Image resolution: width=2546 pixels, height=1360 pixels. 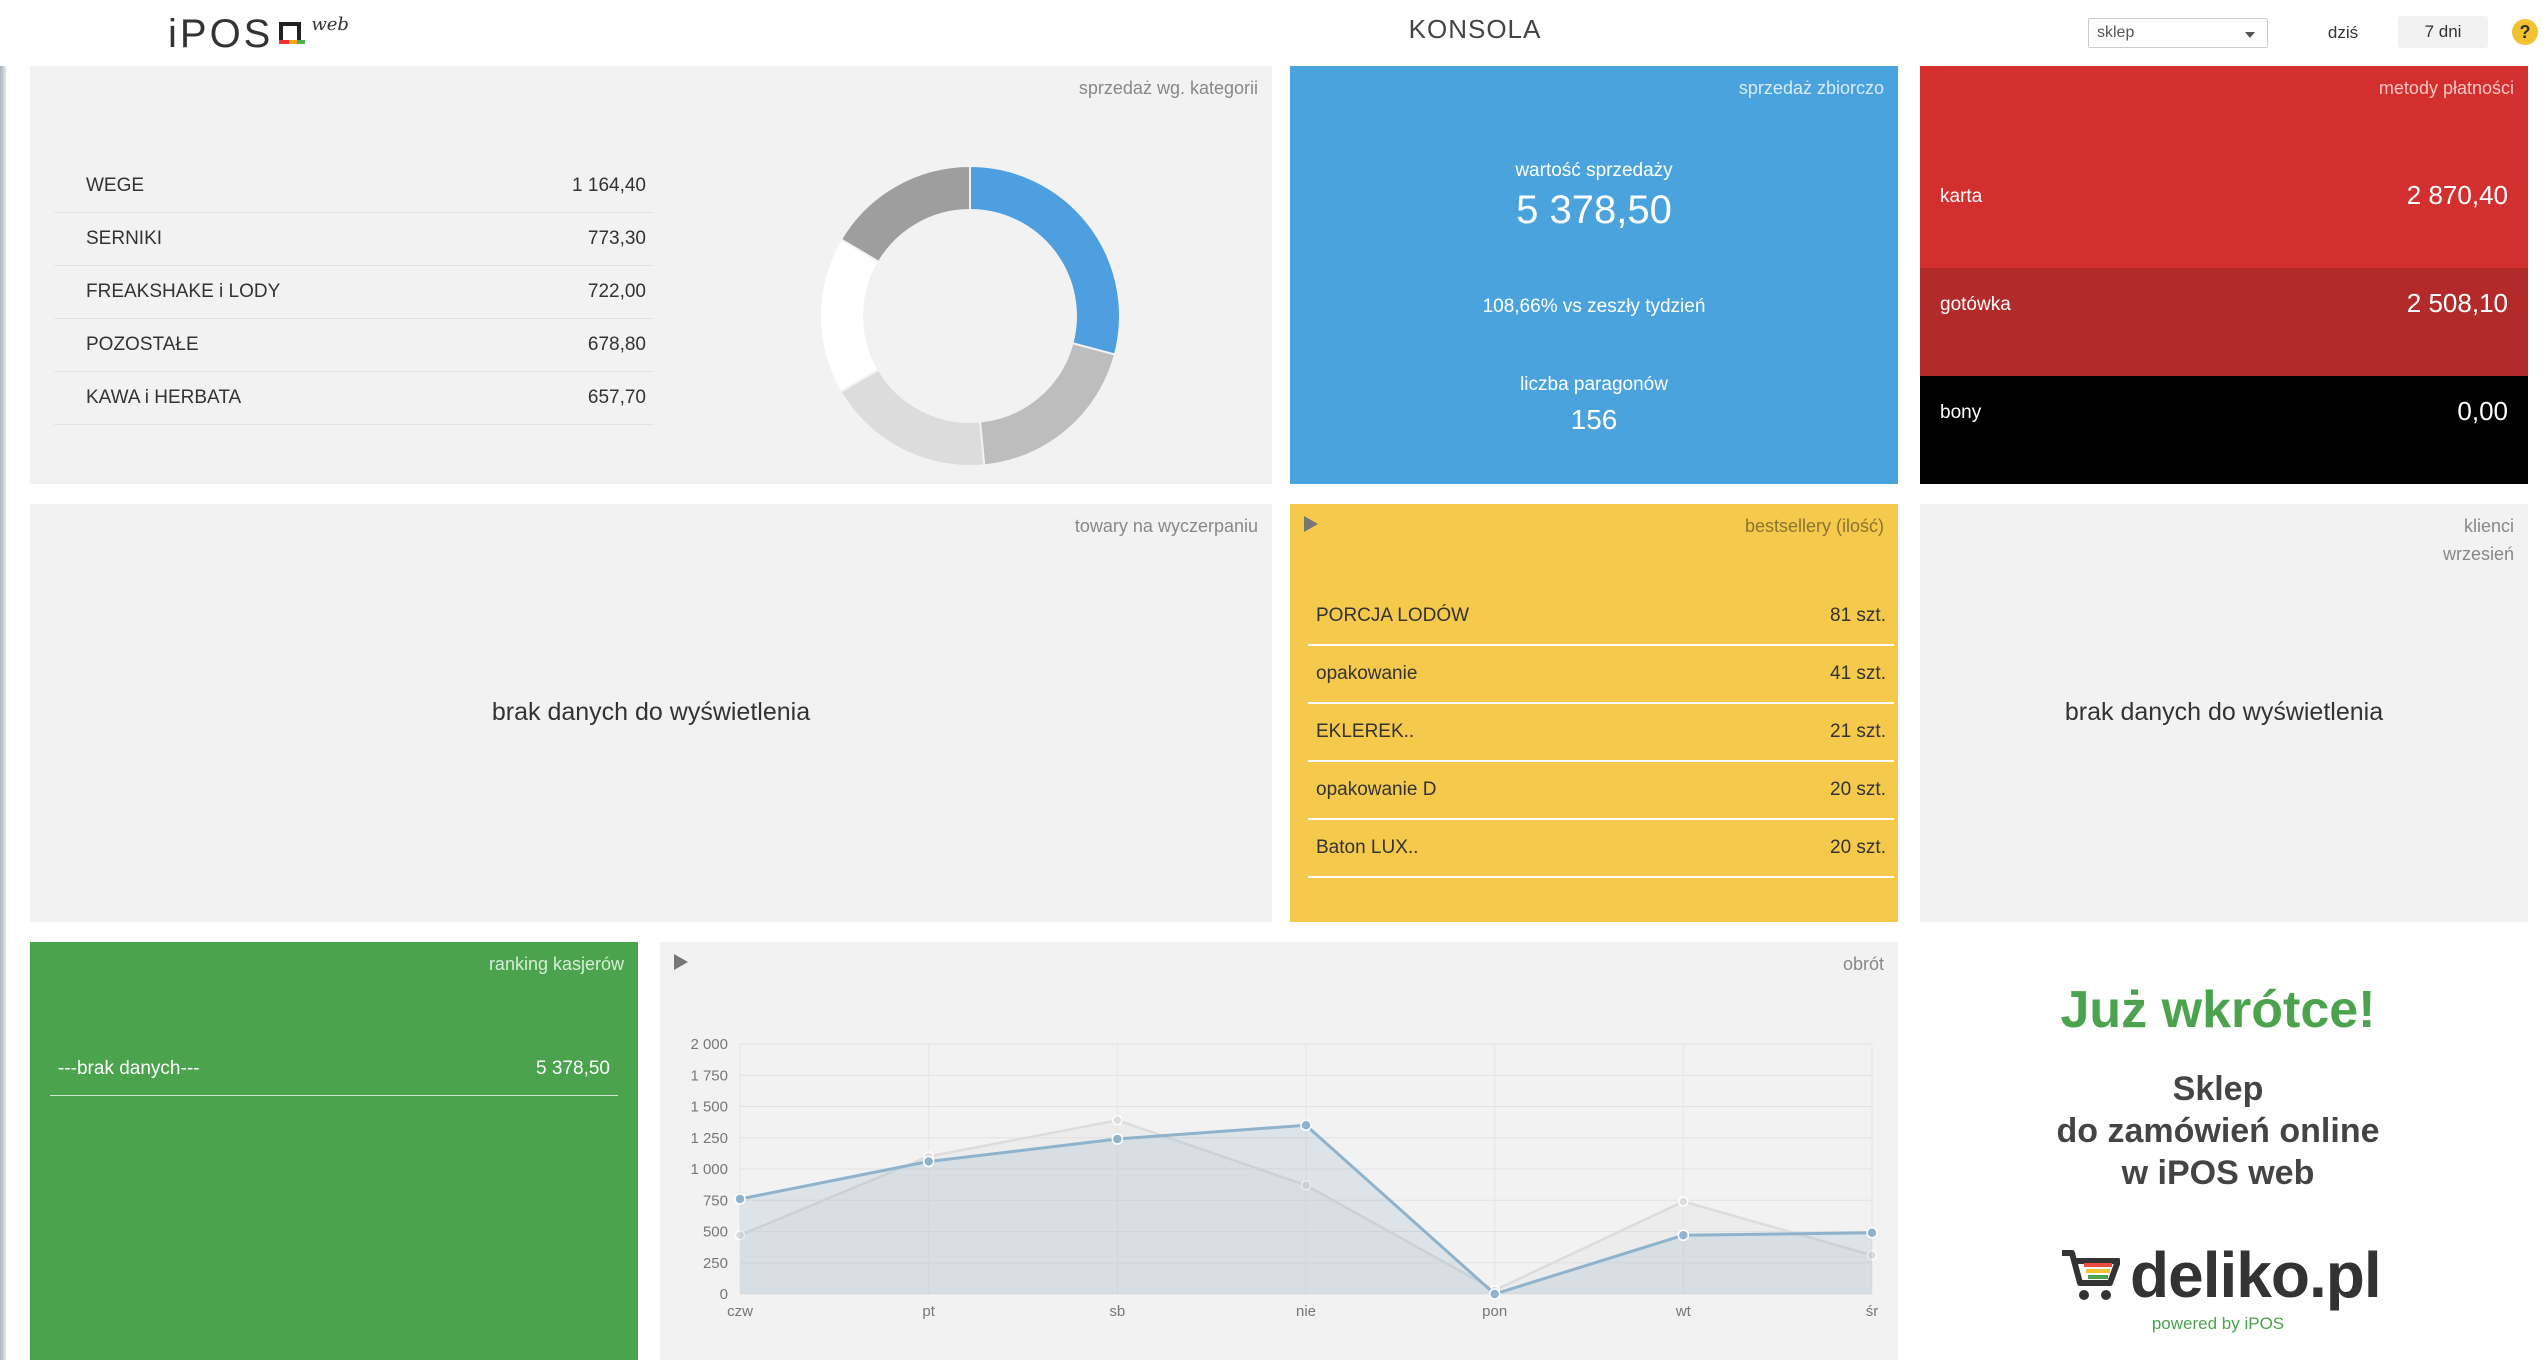 I want to click on logo-text: iPOS, so click(x=221, y=34).